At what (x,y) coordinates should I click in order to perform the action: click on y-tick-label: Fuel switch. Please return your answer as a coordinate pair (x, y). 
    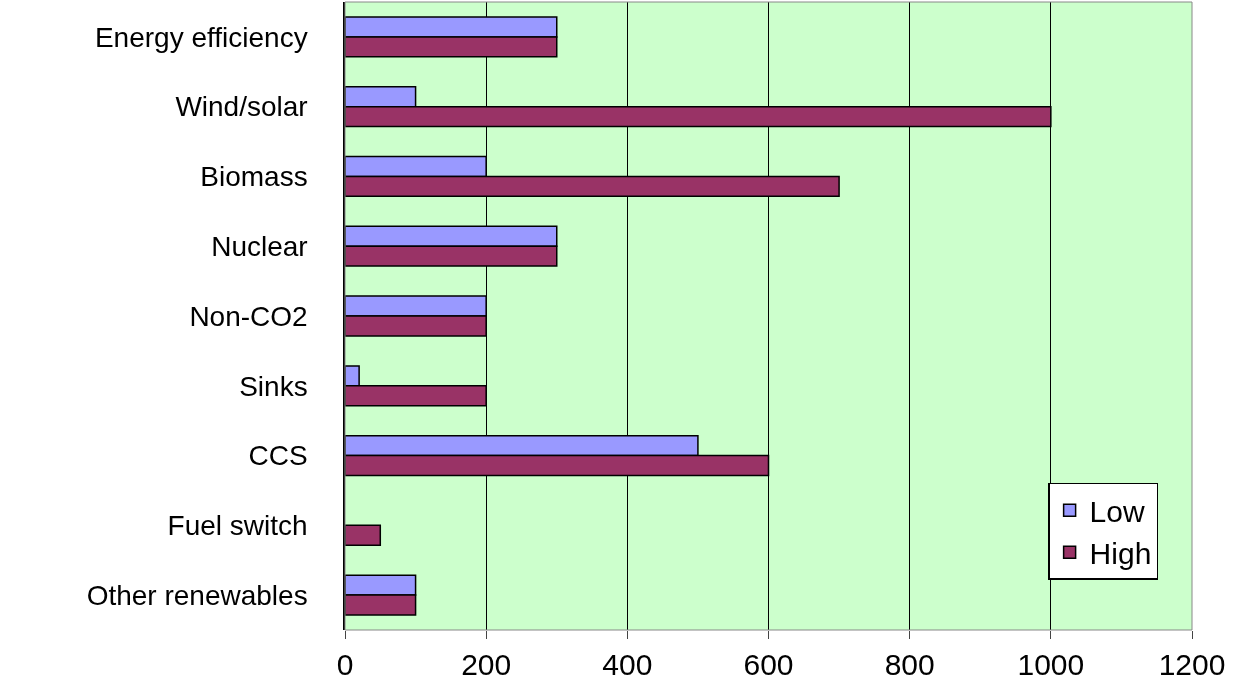
    Looking at the image, I should click on (237, 526).